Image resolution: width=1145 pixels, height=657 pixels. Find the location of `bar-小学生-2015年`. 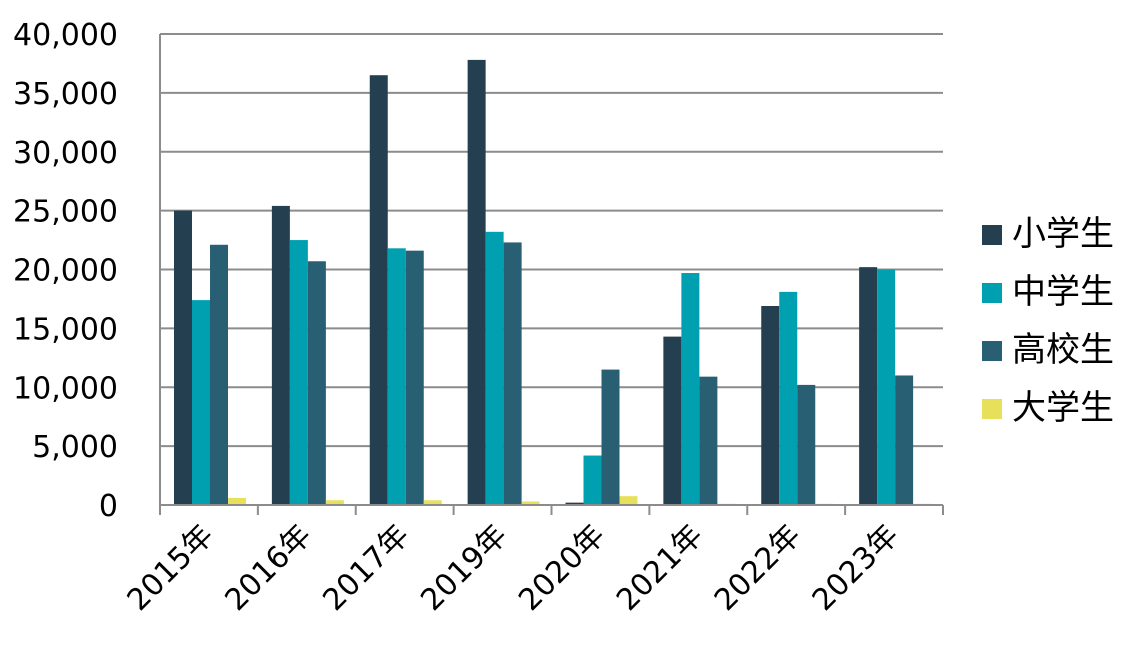

bar-小学生-2015年 is located at coordinates (183, 357).